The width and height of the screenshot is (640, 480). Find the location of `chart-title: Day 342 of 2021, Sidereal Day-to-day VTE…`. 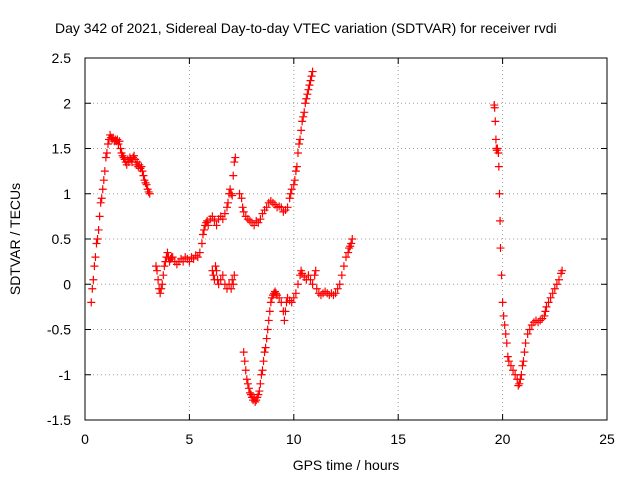

chart-title: Day 342 of 2021, Sidereal Day-to-day VTE… is located at coordinates (306, 28).